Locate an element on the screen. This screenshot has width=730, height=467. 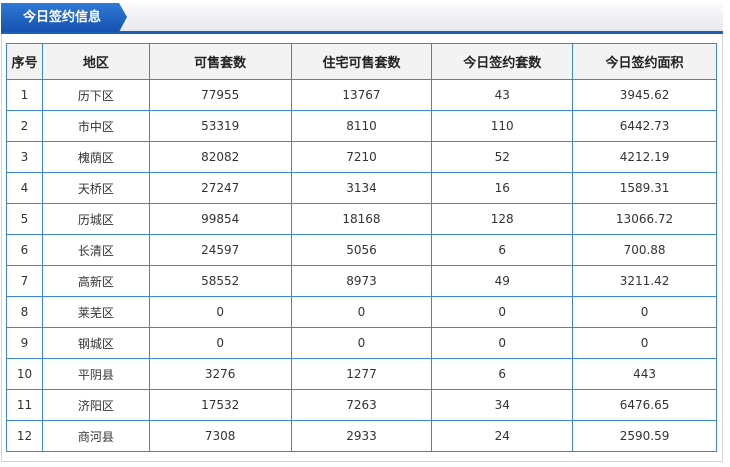
table-cell: 13767 is located at coordinates (361, 95).